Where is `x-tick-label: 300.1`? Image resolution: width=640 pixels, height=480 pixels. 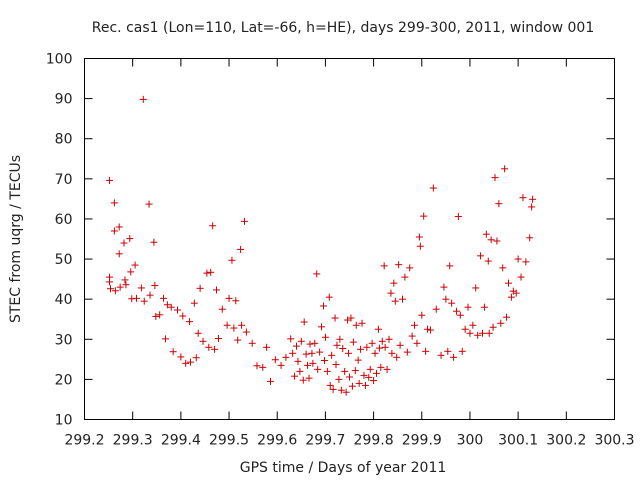 x-tick-label: 300.1 is located at coordinates (518, 441).